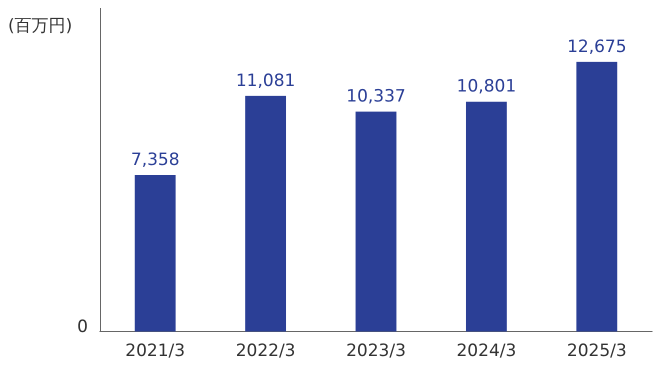  Describe the element at coordinates (486, 351) in the screenshot. I see `x-tick-label: 2024/3` at that location.